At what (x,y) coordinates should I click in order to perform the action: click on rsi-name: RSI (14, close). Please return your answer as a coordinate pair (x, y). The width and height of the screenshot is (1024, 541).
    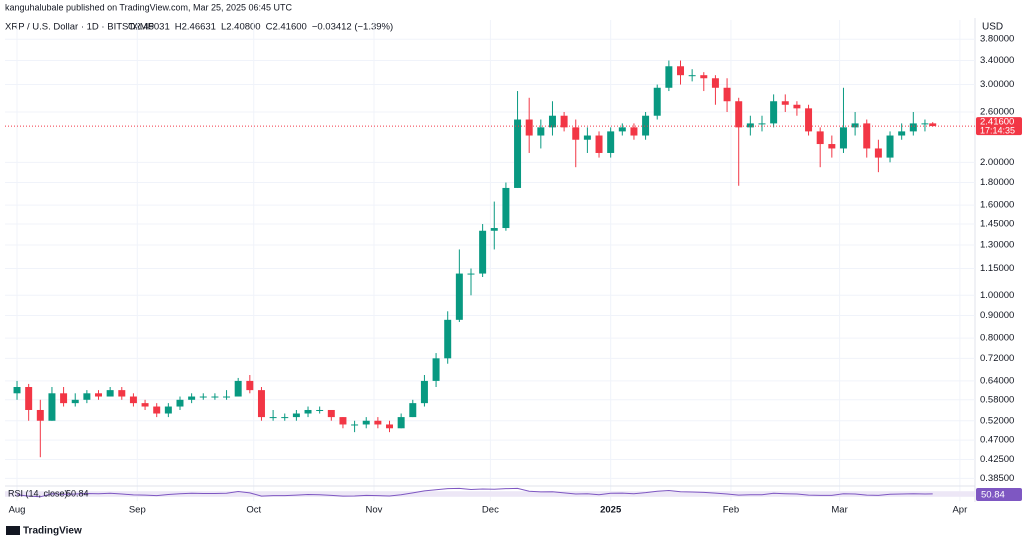
    Looking at the image, I should click on (38, 493).